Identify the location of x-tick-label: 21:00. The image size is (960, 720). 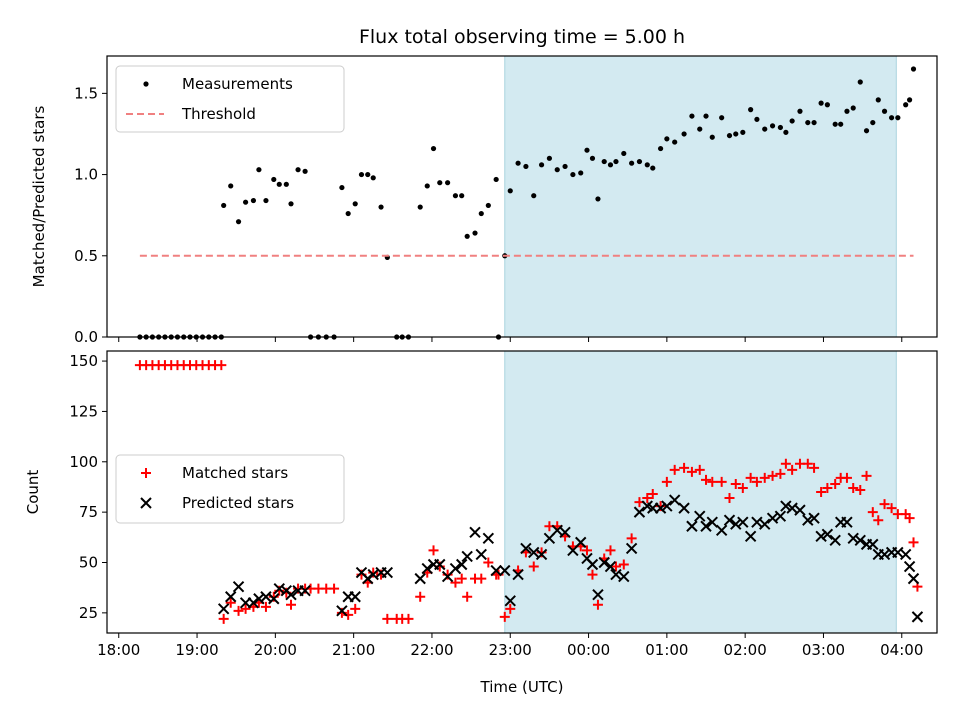
(353, 650).